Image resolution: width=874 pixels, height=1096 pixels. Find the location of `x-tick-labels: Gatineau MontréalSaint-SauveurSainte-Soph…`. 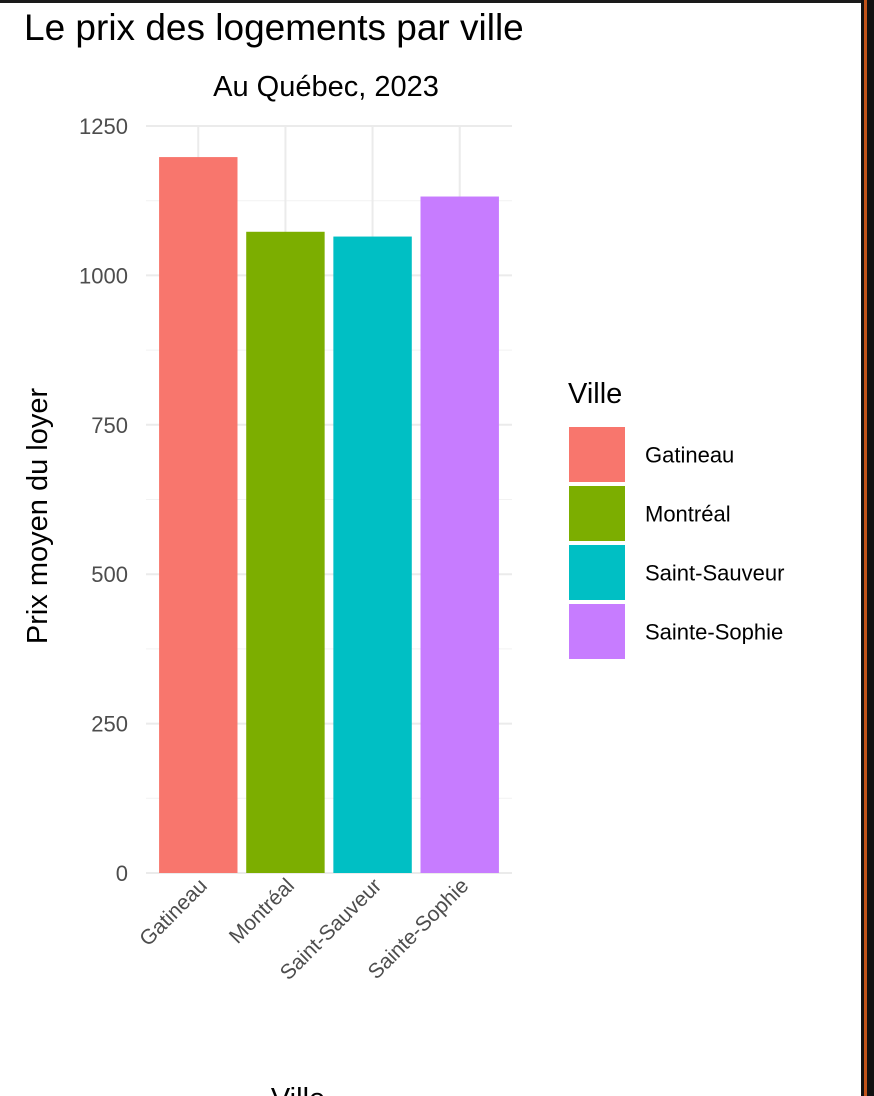

x-tick-labels: Gatineau MontréalSaint-SauveurSainte-Soph… is located at coordinates (304, 929).